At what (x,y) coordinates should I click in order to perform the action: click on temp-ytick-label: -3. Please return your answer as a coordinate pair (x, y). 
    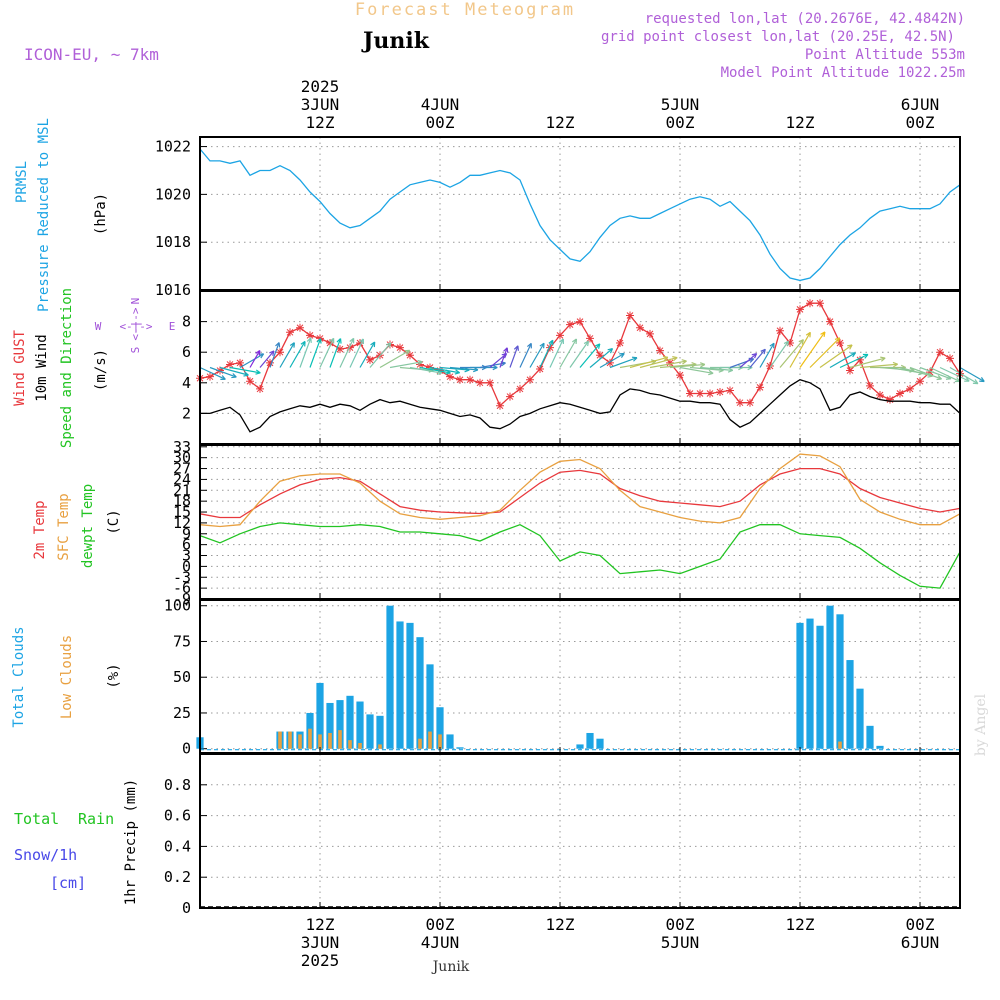
    Looking at the image, I should click on (182, 577).